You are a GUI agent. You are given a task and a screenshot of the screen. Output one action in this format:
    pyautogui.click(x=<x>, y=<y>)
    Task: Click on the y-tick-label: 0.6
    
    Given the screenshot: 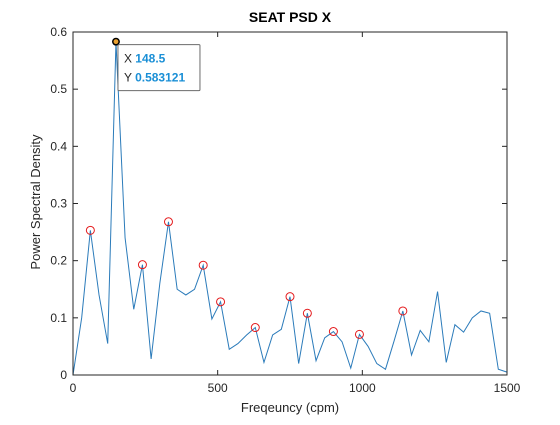 What is the action you would take?
    pyautogui.click(x=58, y=32)
    